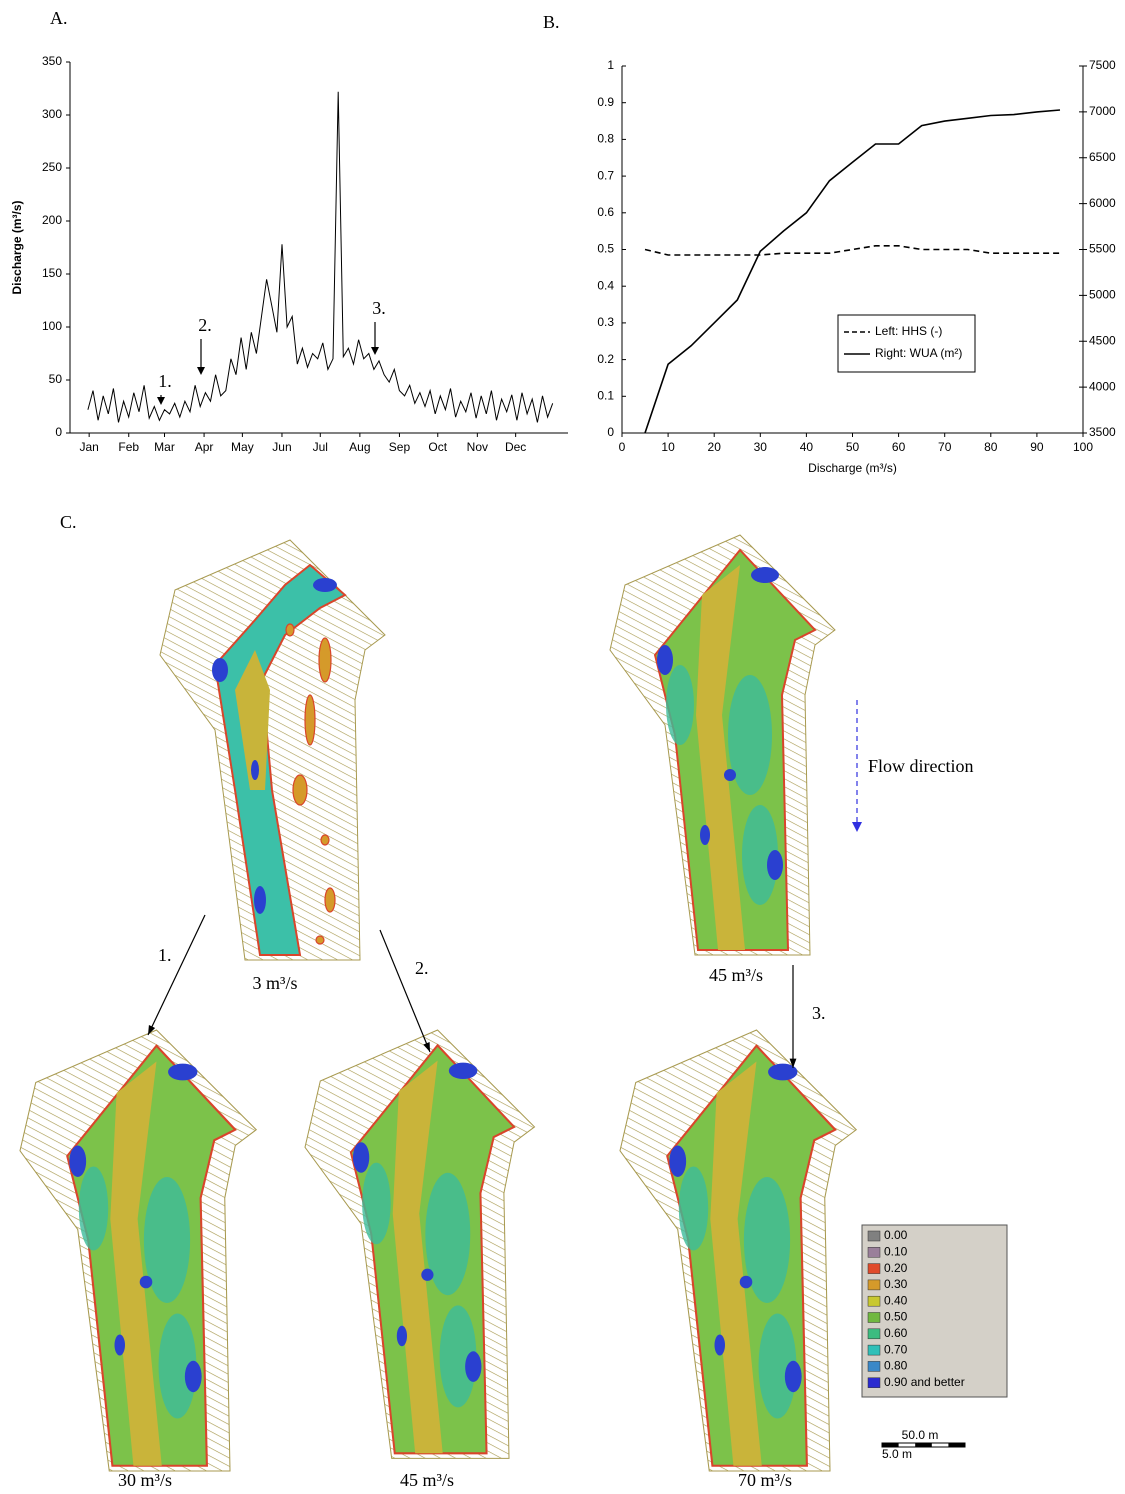  What do you see at coordinates (906, 343) in the screenshot?
I see `legend-box` at bounding box center [906, 343].